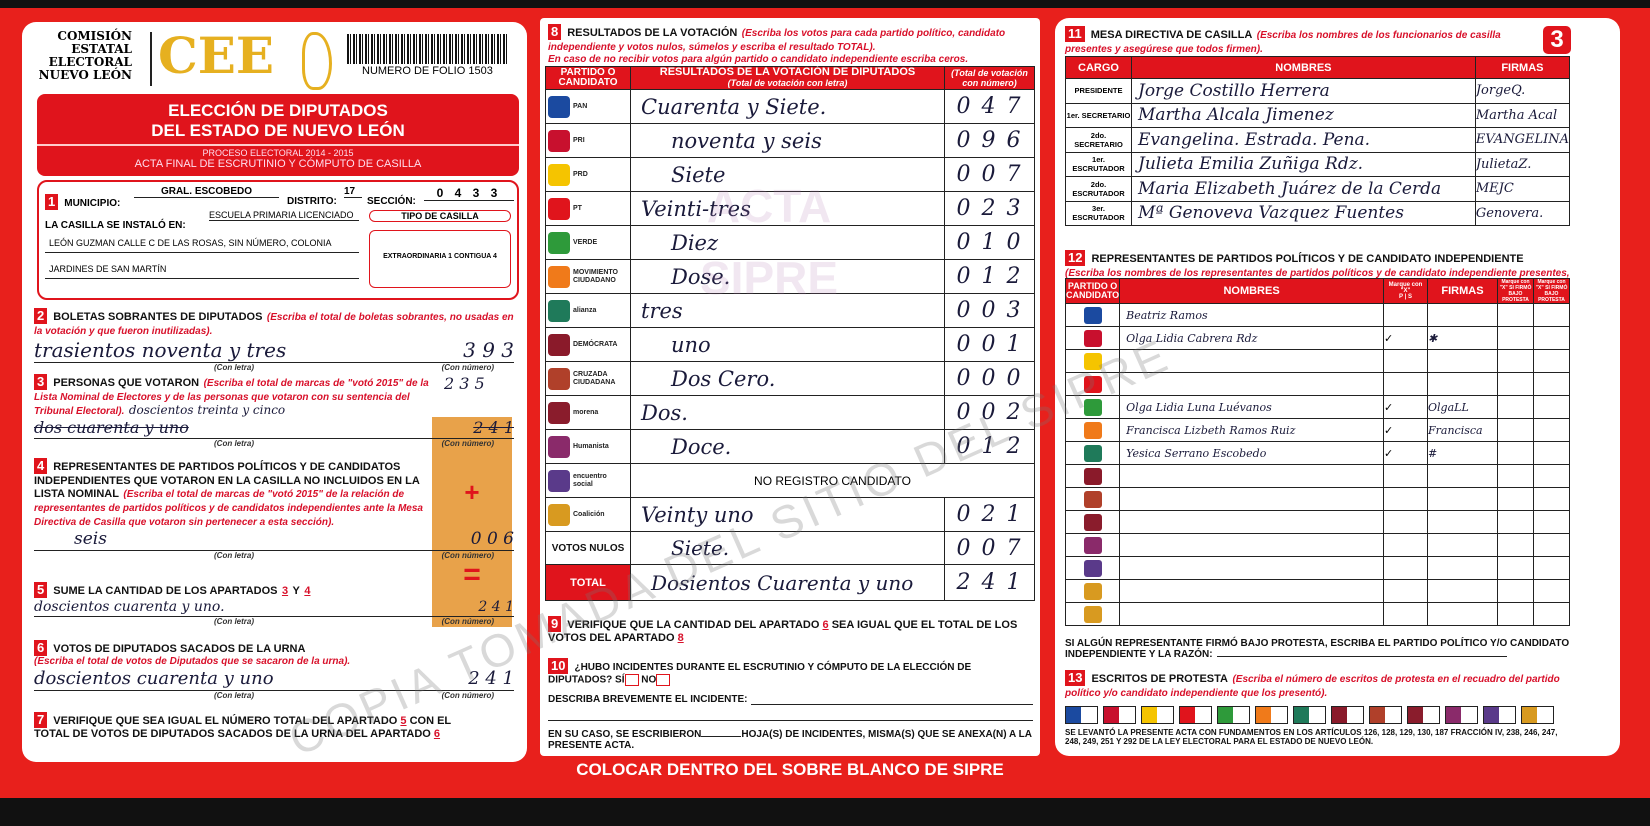 The height and width of the screenshot is (826, 1650). I want to click on protesta-field, so click(1361, 656).